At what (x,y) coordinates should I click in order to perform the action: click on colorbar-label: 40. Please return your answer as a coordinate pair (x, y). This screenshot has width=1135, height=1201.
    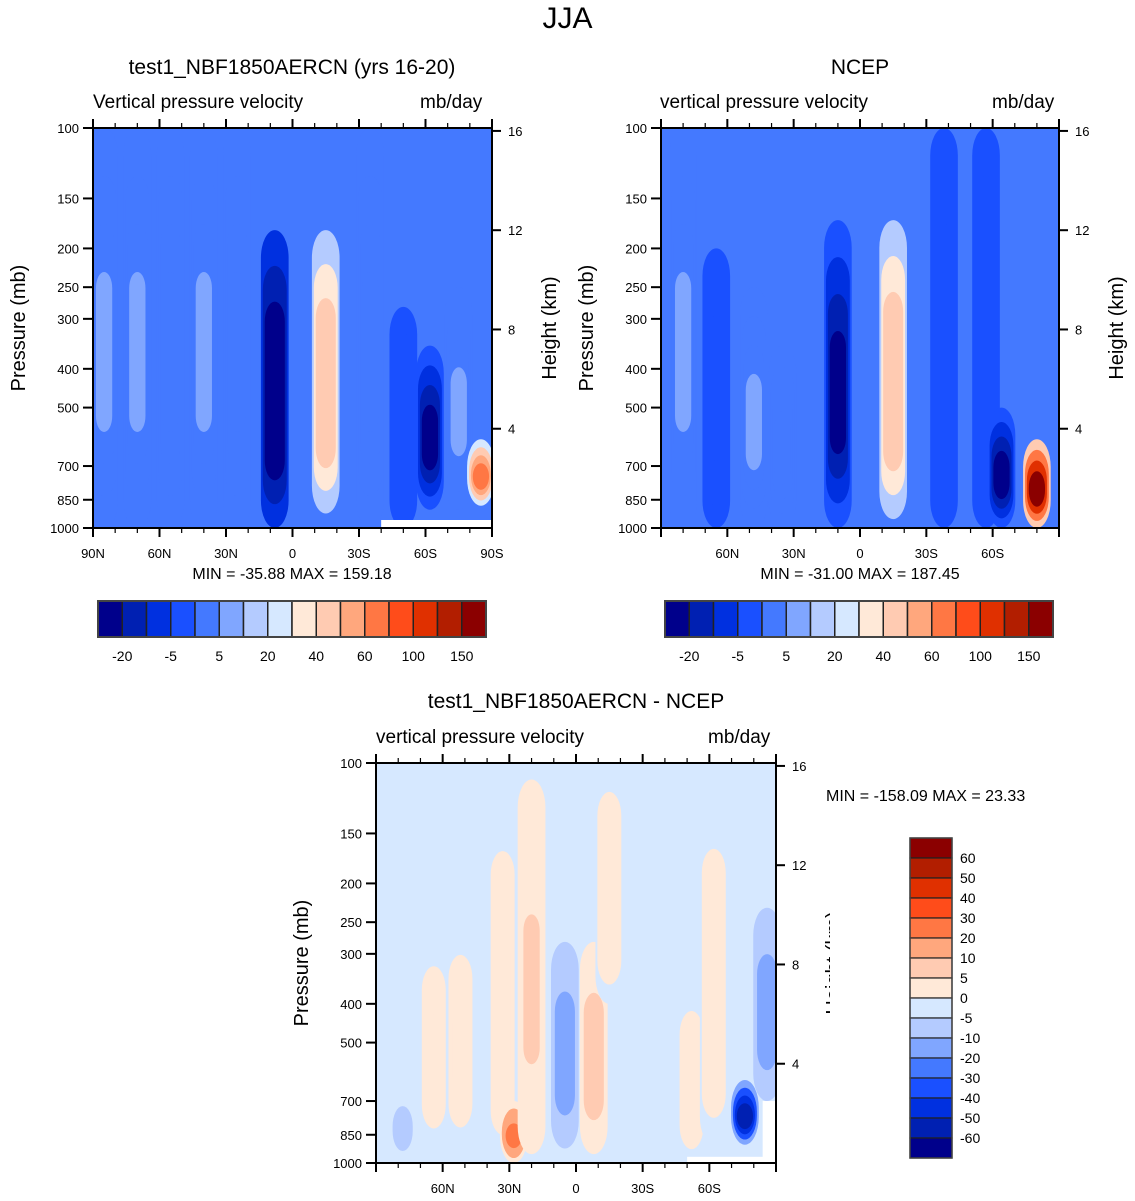
    Looking at the image, I should click on (968, 898).